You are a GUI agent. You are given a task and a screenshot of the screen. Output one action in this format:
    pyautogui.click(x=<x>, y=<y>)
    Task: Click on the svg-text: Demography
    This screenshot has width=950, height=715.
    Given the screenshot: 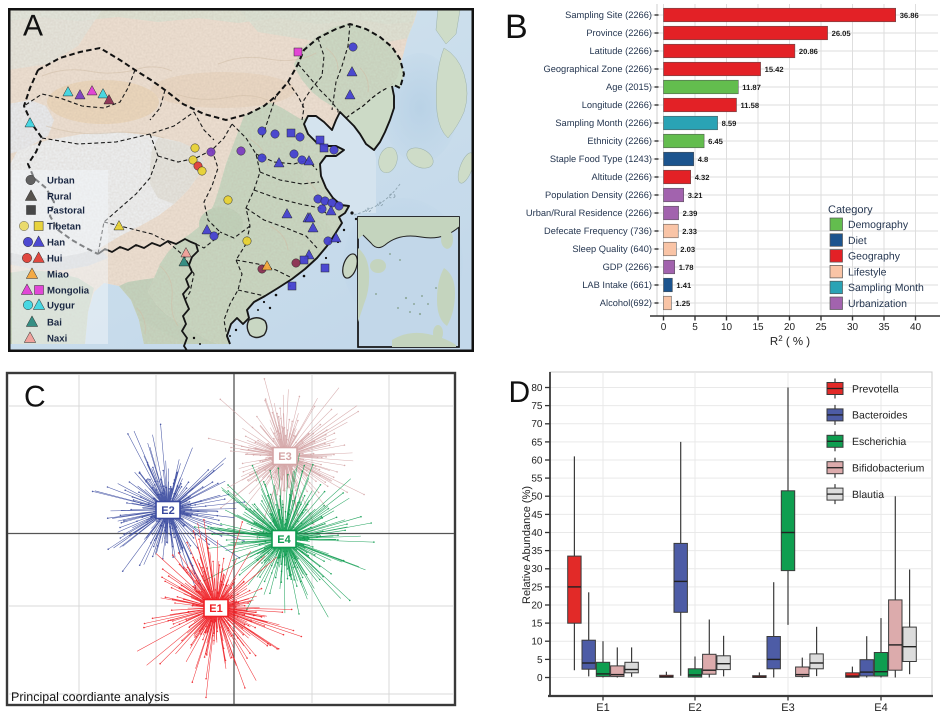 What is the action you would take?
    pyautogui.click(x=878, y=225)
    